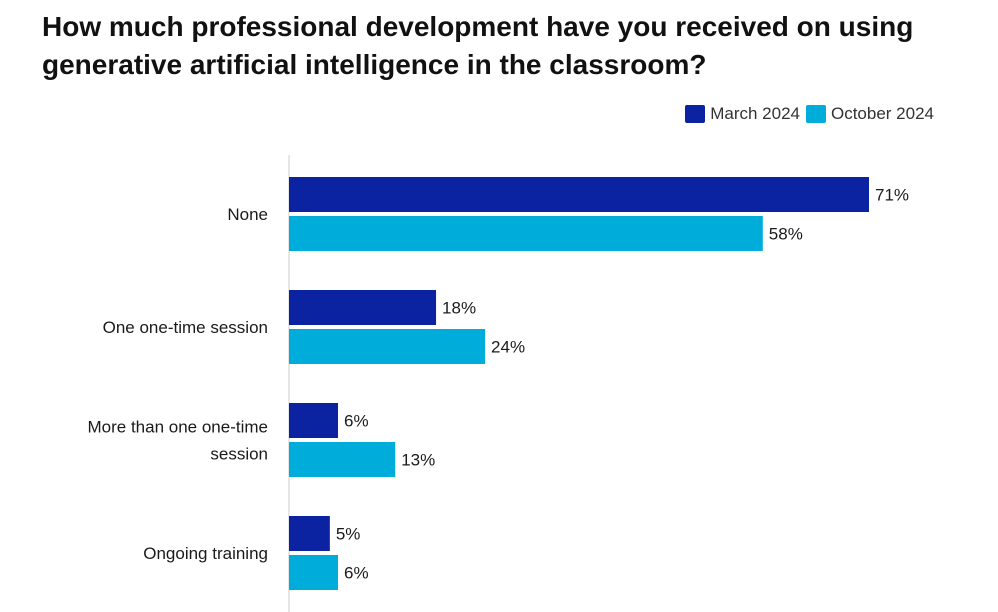 The width and height of the screenshot is (998, 612). What do you see at coordinates (185, 327) in the screenshot?
I see `category-label: One one-time session` at bounding box center [185, 327].